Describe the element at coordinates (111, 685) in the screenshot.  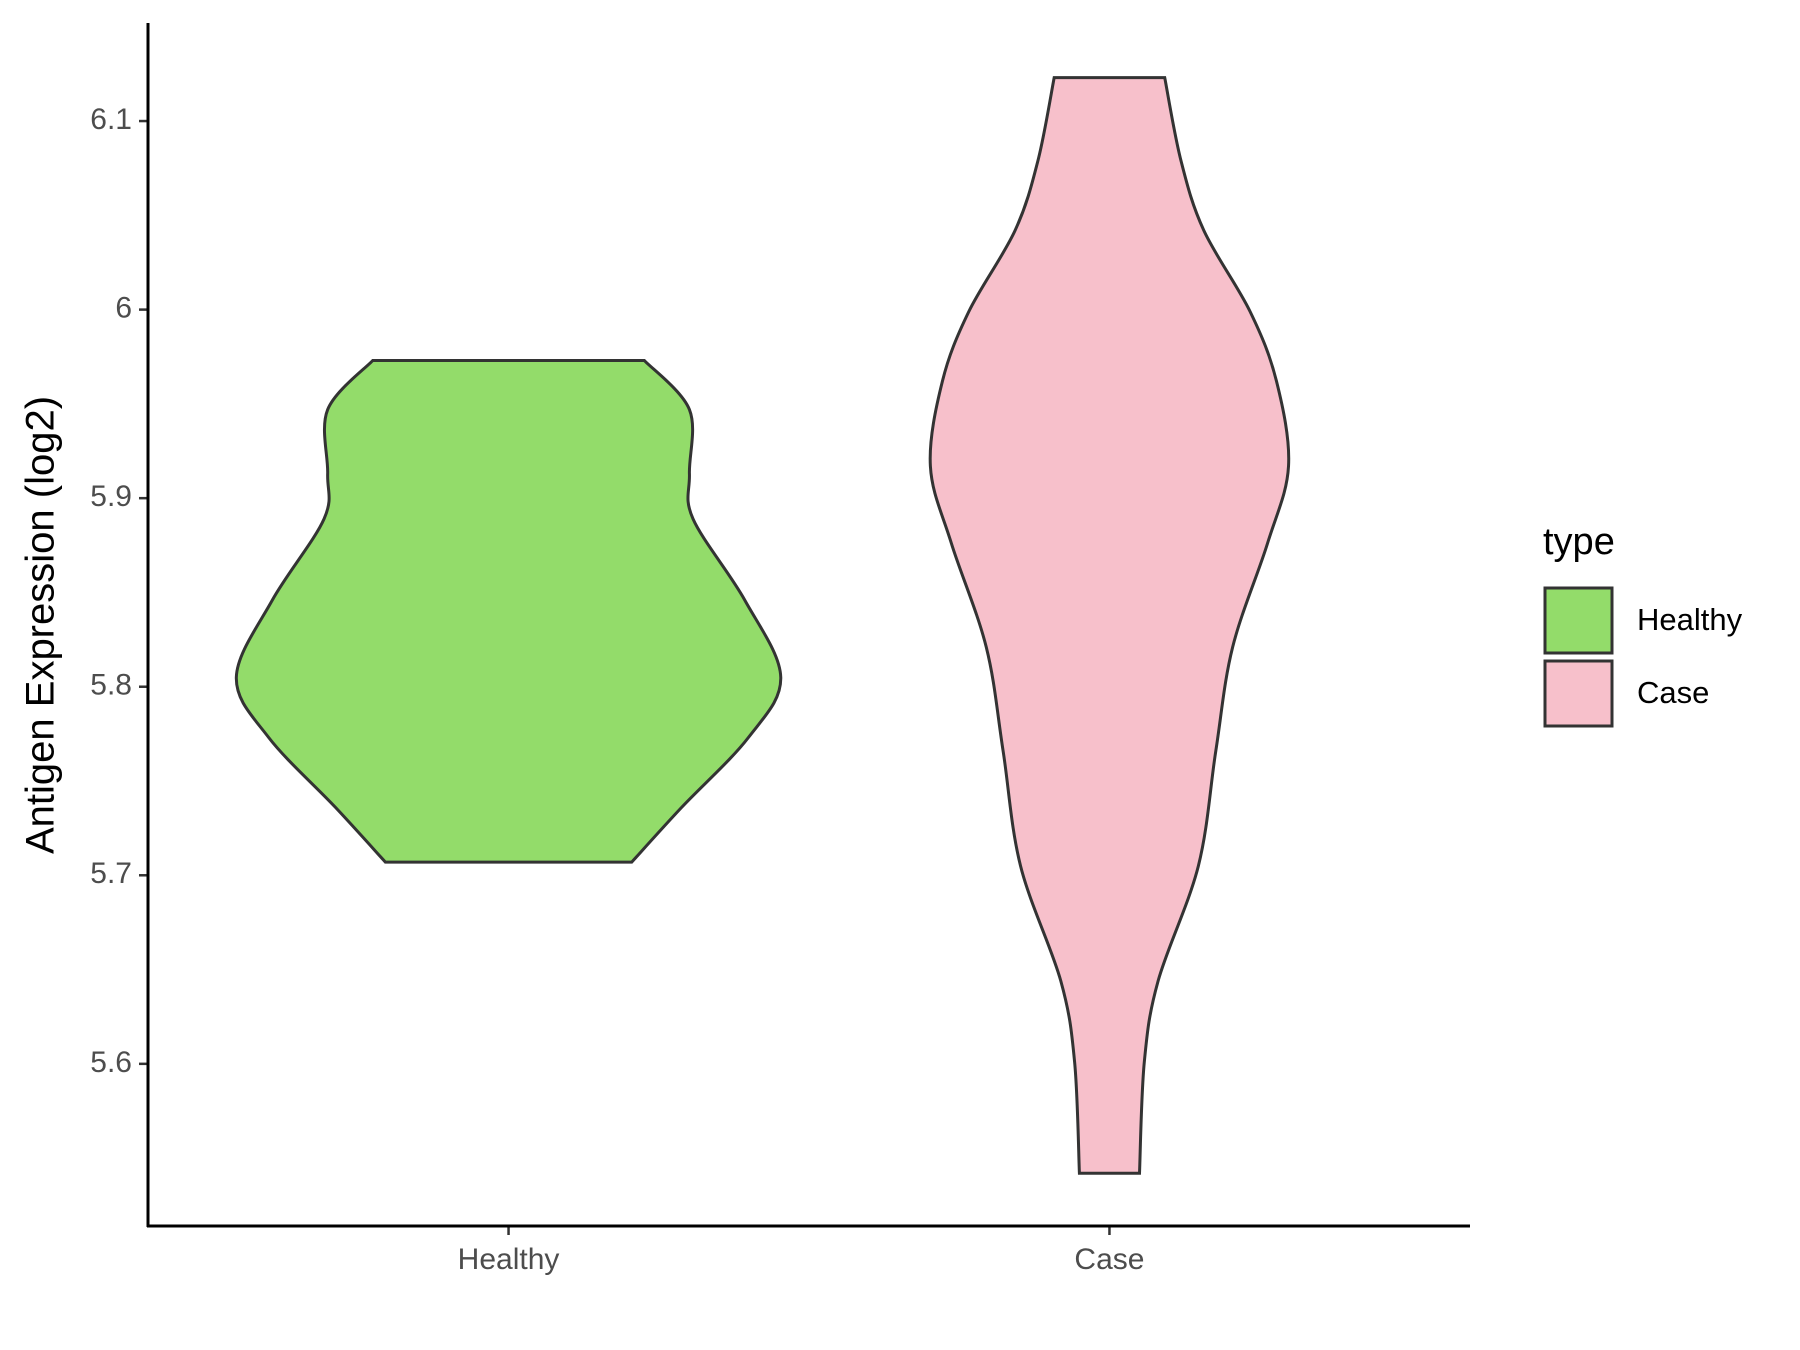
I see `y-tick-label: 5.8` at that location.